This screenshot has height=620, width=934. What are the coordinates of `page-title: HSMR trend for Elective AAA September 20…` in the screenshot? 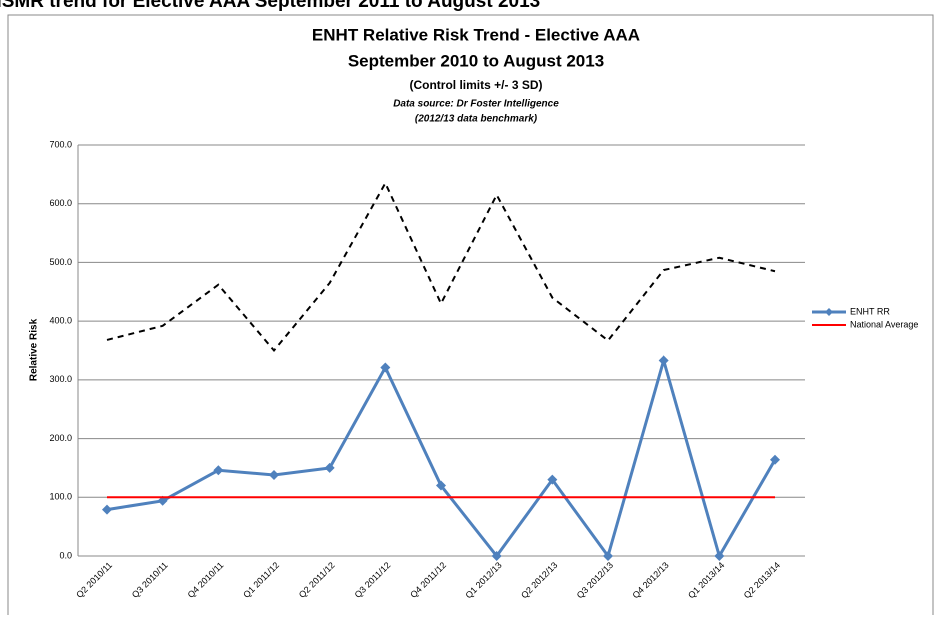 It's located at (270, 6).